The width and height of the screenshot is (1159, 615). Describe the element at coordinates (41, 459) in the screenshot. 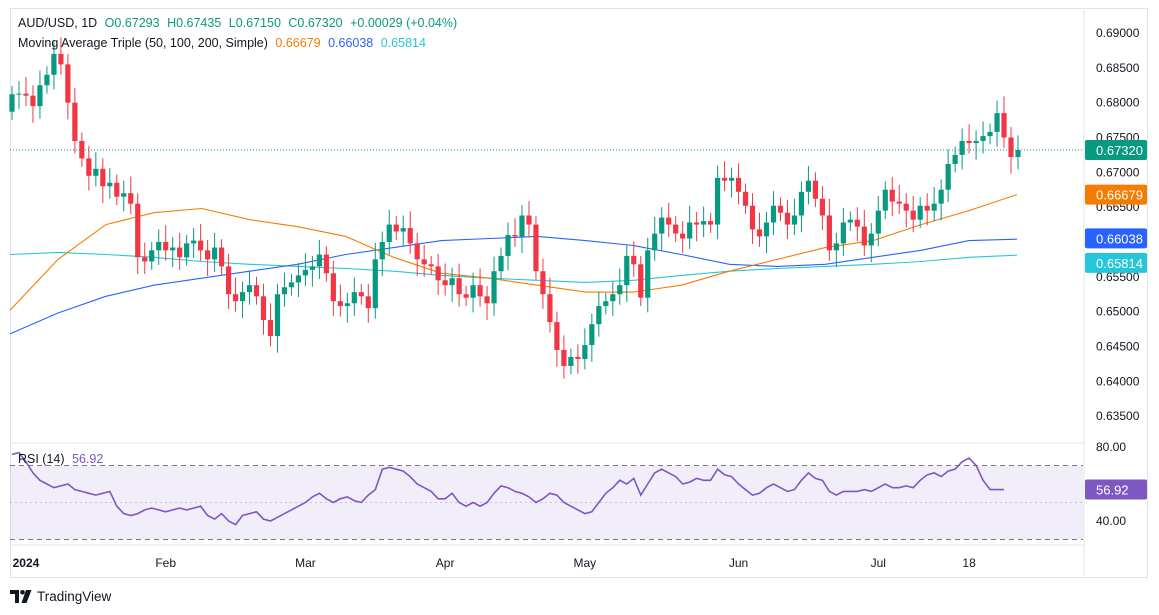

I see `rsi-label: RSI (14)` at that location.